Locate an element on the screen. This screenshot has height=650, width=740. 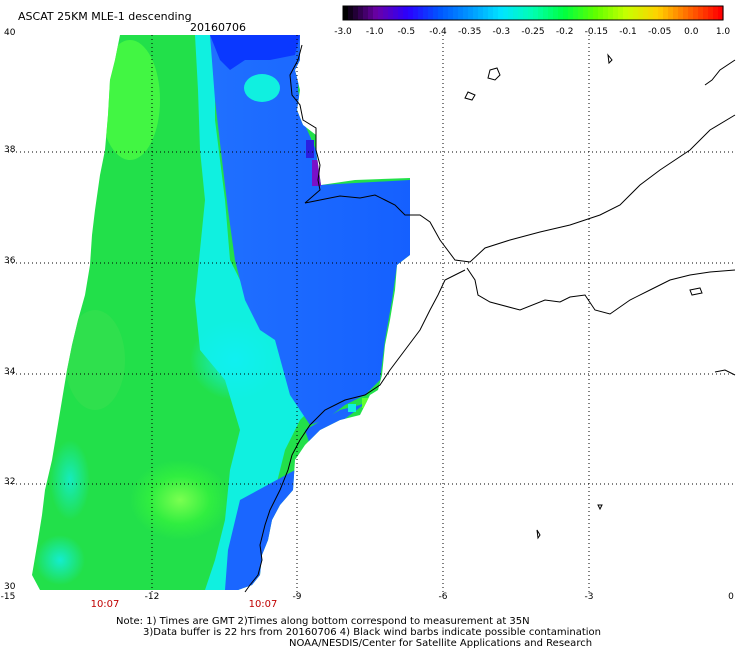
colorbar-label: -0.3 is located at coordinates (501, 32).